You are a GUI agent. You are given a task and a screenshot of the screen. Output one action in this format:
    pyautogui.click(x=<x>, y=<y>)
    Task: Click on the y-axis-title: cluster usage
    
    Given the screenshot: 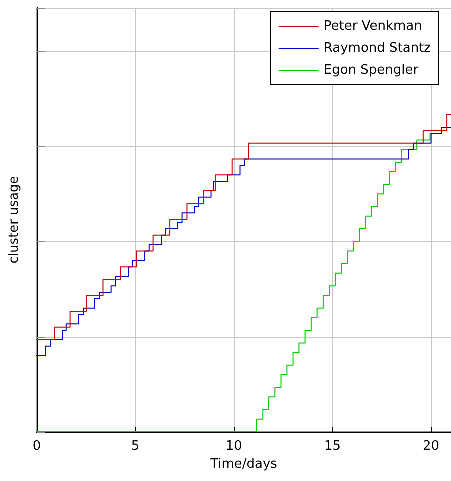 What is the action you would take?
    pyautogui.click(x=14, y=220)
    